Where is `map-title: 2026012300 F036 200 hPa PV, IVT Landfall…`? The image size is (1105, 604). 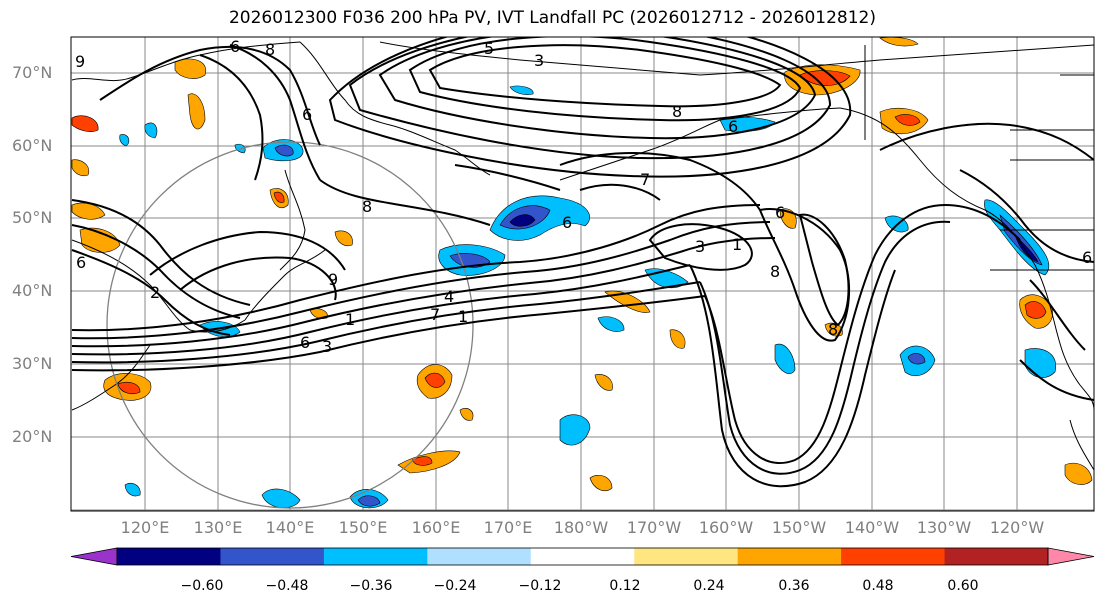 map-title: 2026012300 F036 200 hPa PV, IVT Landfall… is located at coordinates (552, 18).